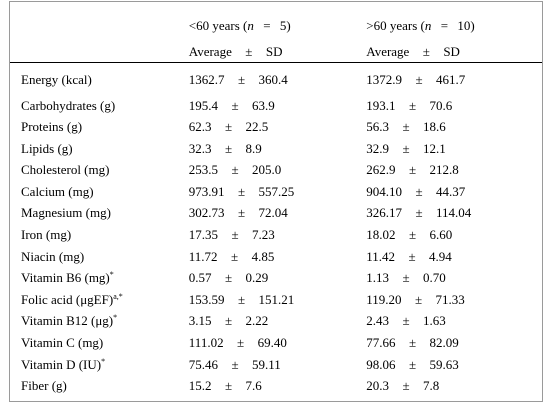  I want to click on nutrient-name-cell: Niacin (mg), so click(53, 256).